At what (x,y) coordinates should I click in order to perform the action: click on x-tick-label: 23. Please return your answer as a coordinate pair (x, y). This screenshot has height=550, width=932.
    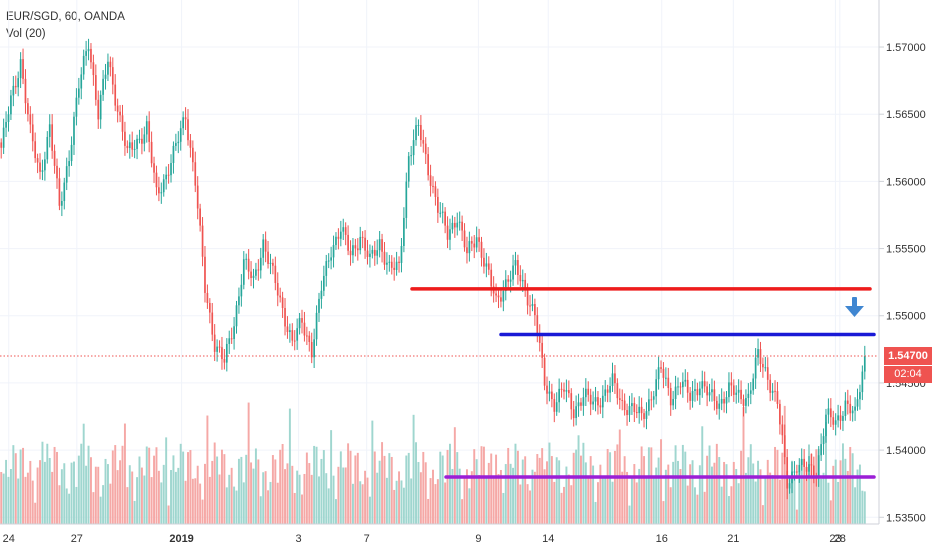
    Looking at the image, I should click on (835, 539).